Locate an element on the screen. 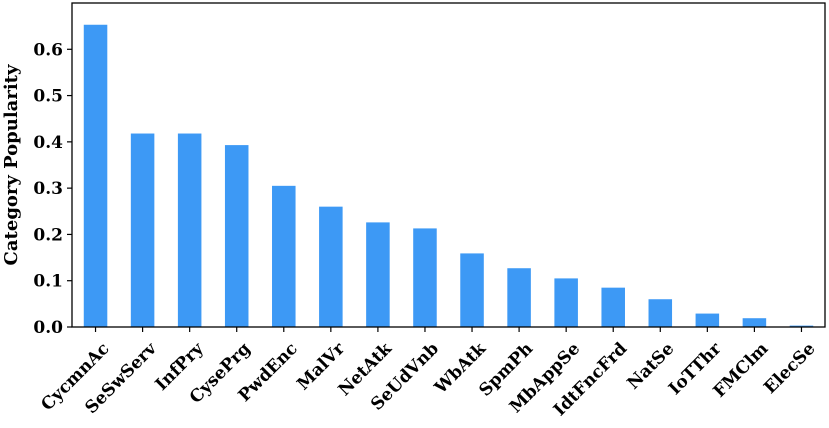 The height and width of the screenshot is (428, 829). y-axis-ticks: 0.0 0.1 0.2 0.3 0.4 0.5 0.6 is located at coordinates (52, 189).